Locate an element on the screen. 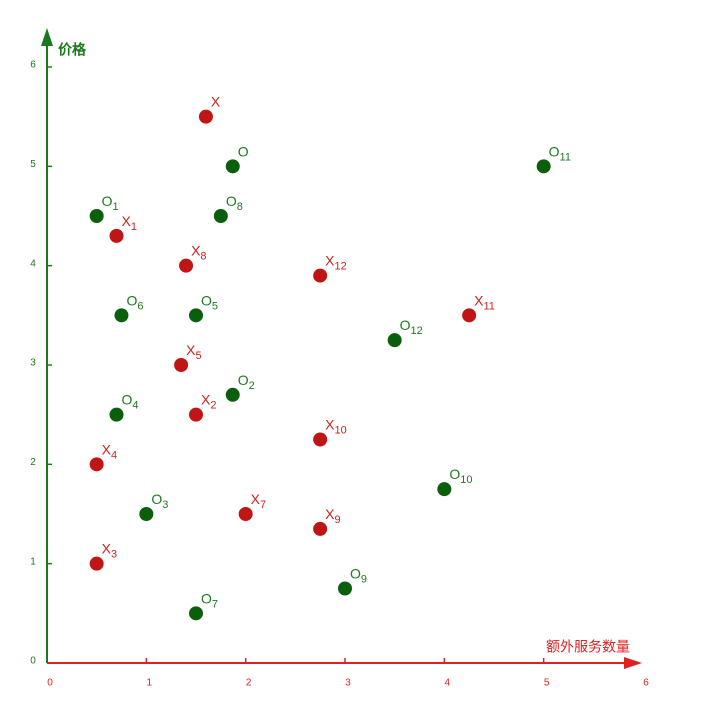 The height and width of the screenshot is (718, 708). x-tick-label: 5 is located at coordinates (547, 683).